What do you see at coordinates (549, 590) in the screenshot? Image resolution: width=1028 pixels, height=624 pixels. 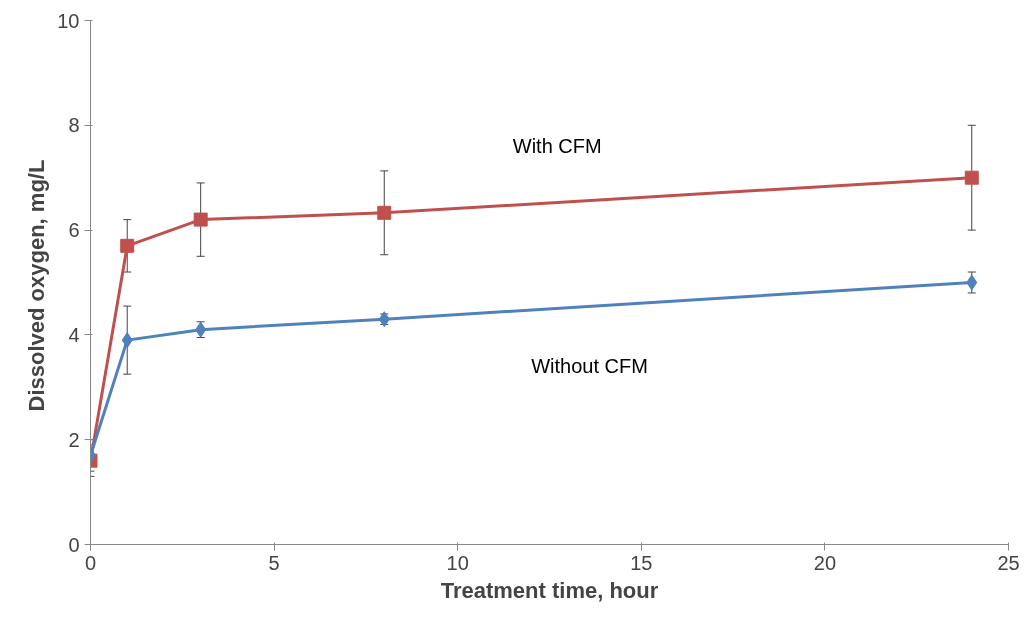 I see `x-axis-title: Treatment time, hour` at bounding box center [549, 590].